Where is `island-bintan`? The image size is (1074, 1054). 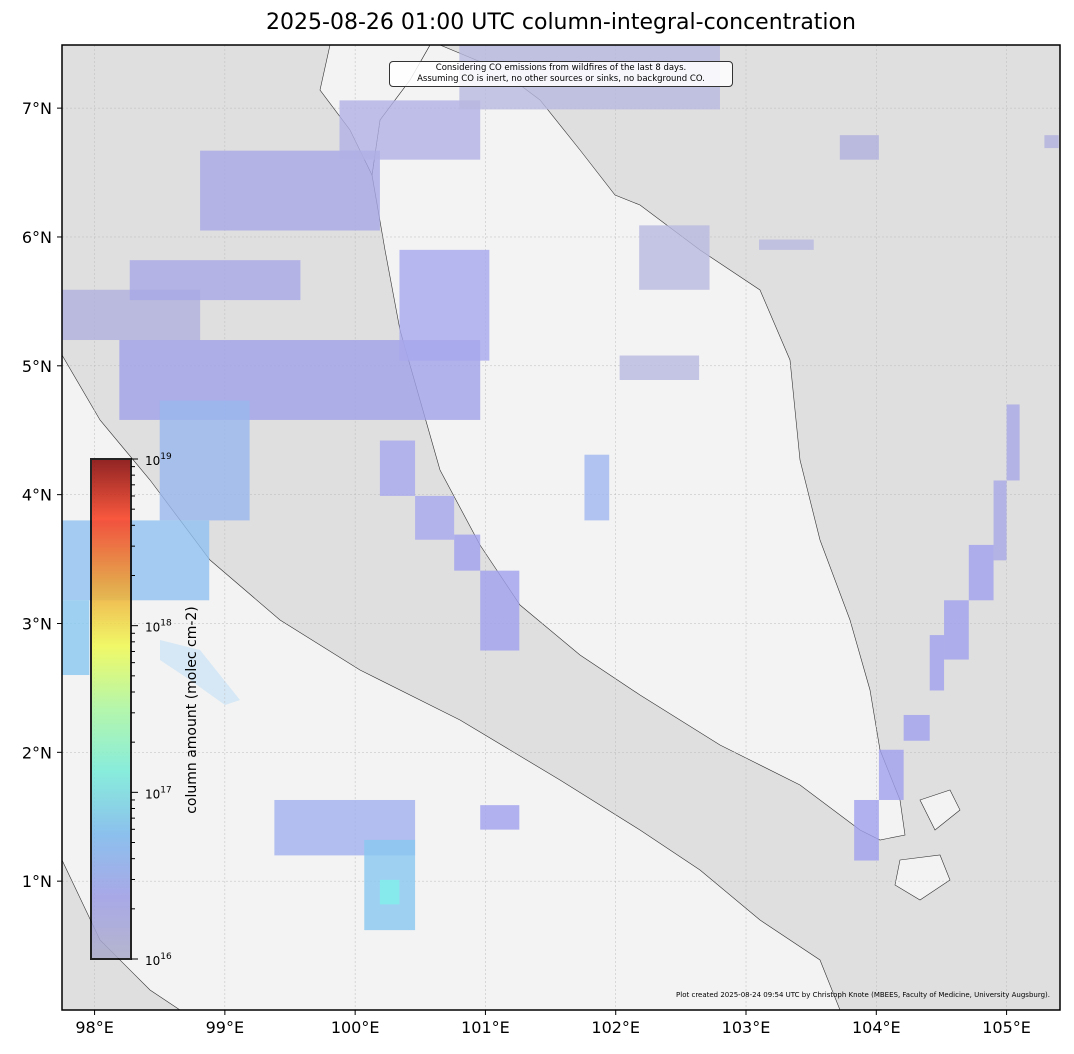
island-bintan is located at coordinates (940, 810).